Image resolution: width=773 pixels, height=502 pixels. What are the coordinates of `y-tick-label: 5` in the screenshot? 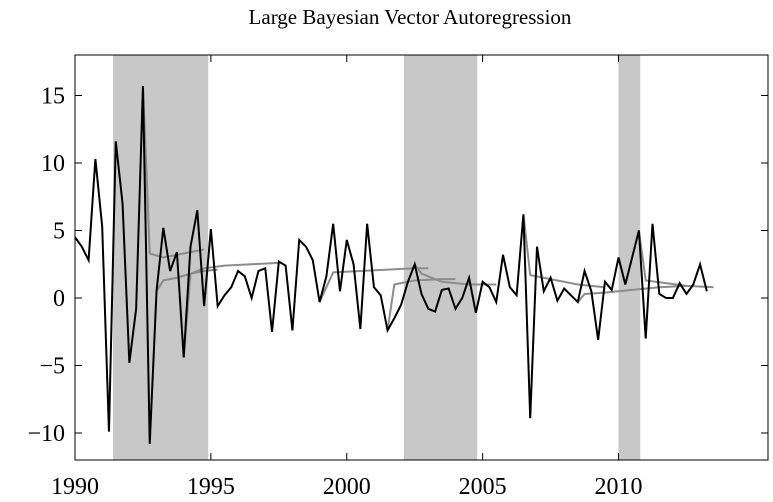 It's located at (59, 232).